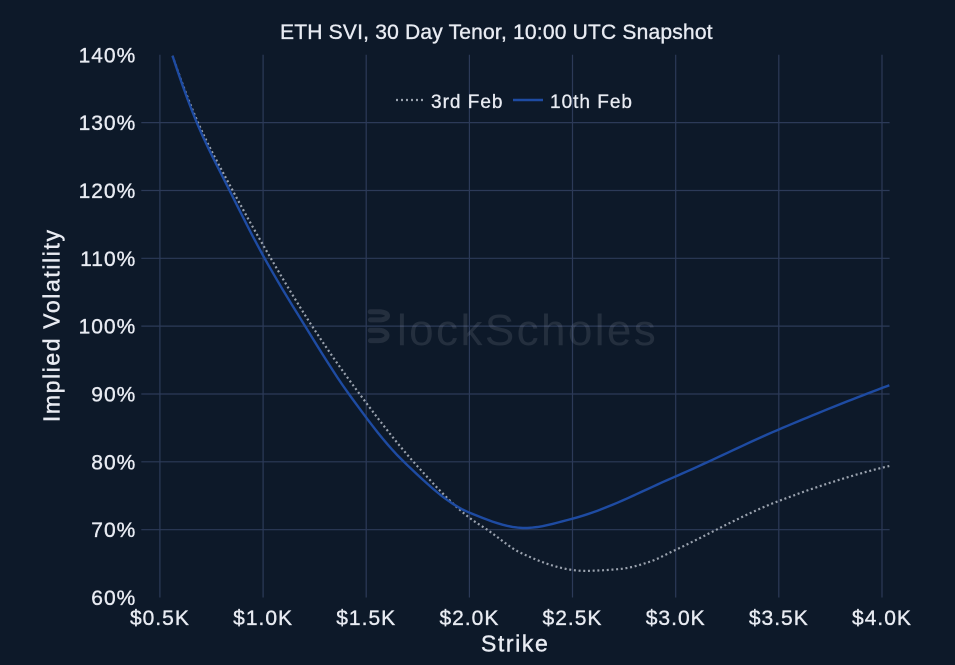 Image resolution: width=955 pixels, height=665 pixels. I want to click on svg-text: $3.0K, so click(676, 618).